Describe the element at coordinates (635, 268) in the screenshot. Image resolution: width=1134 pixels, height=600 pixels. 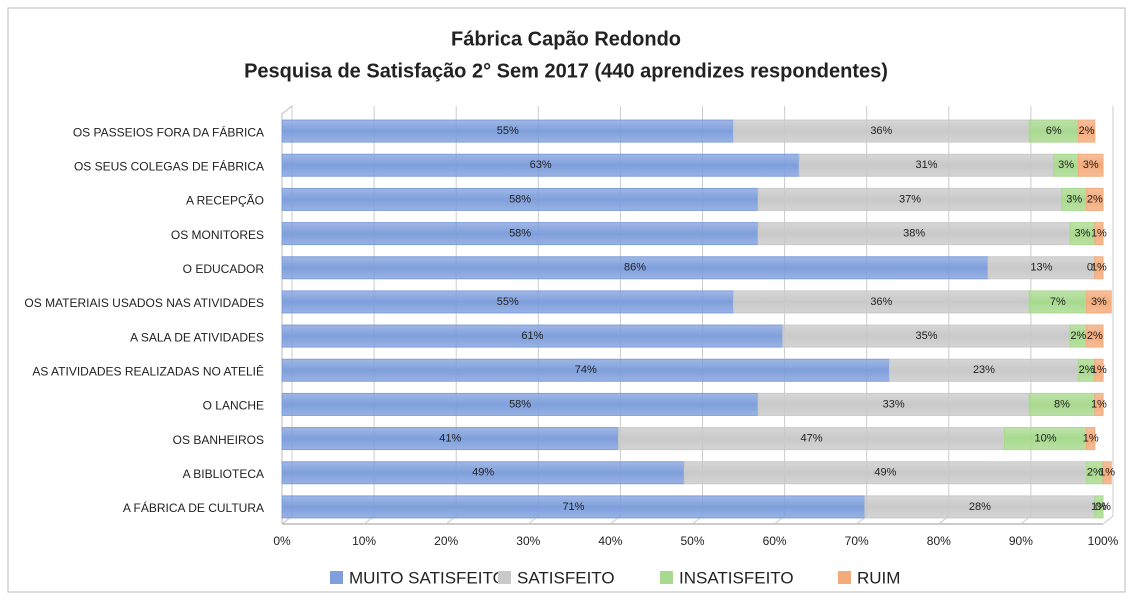
I see `data-label: 86%` at that location.